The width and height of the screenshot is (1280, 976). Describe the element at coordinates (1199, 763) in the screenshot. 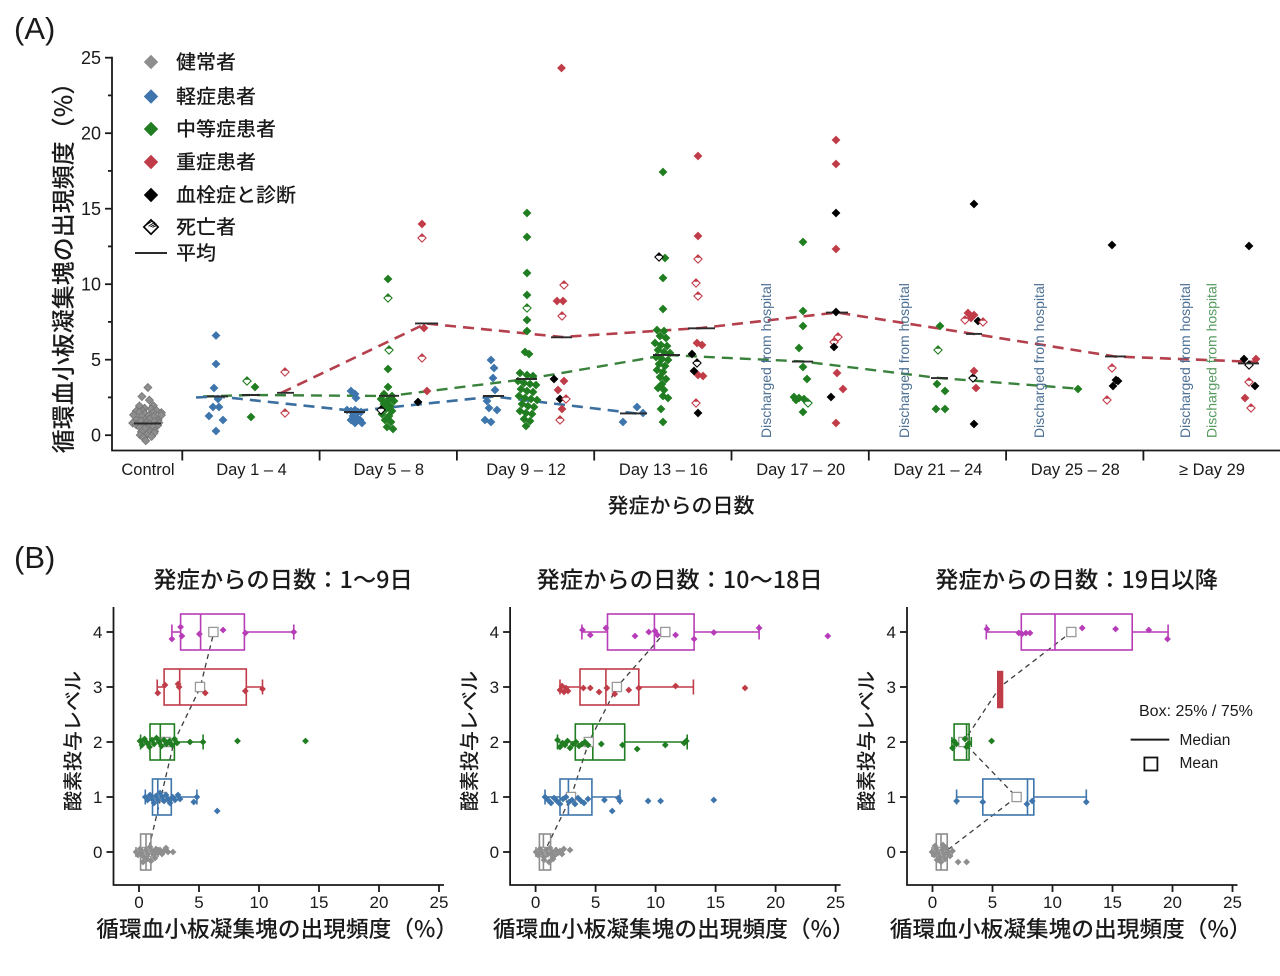

I see `svg-text: Mean` at that location.